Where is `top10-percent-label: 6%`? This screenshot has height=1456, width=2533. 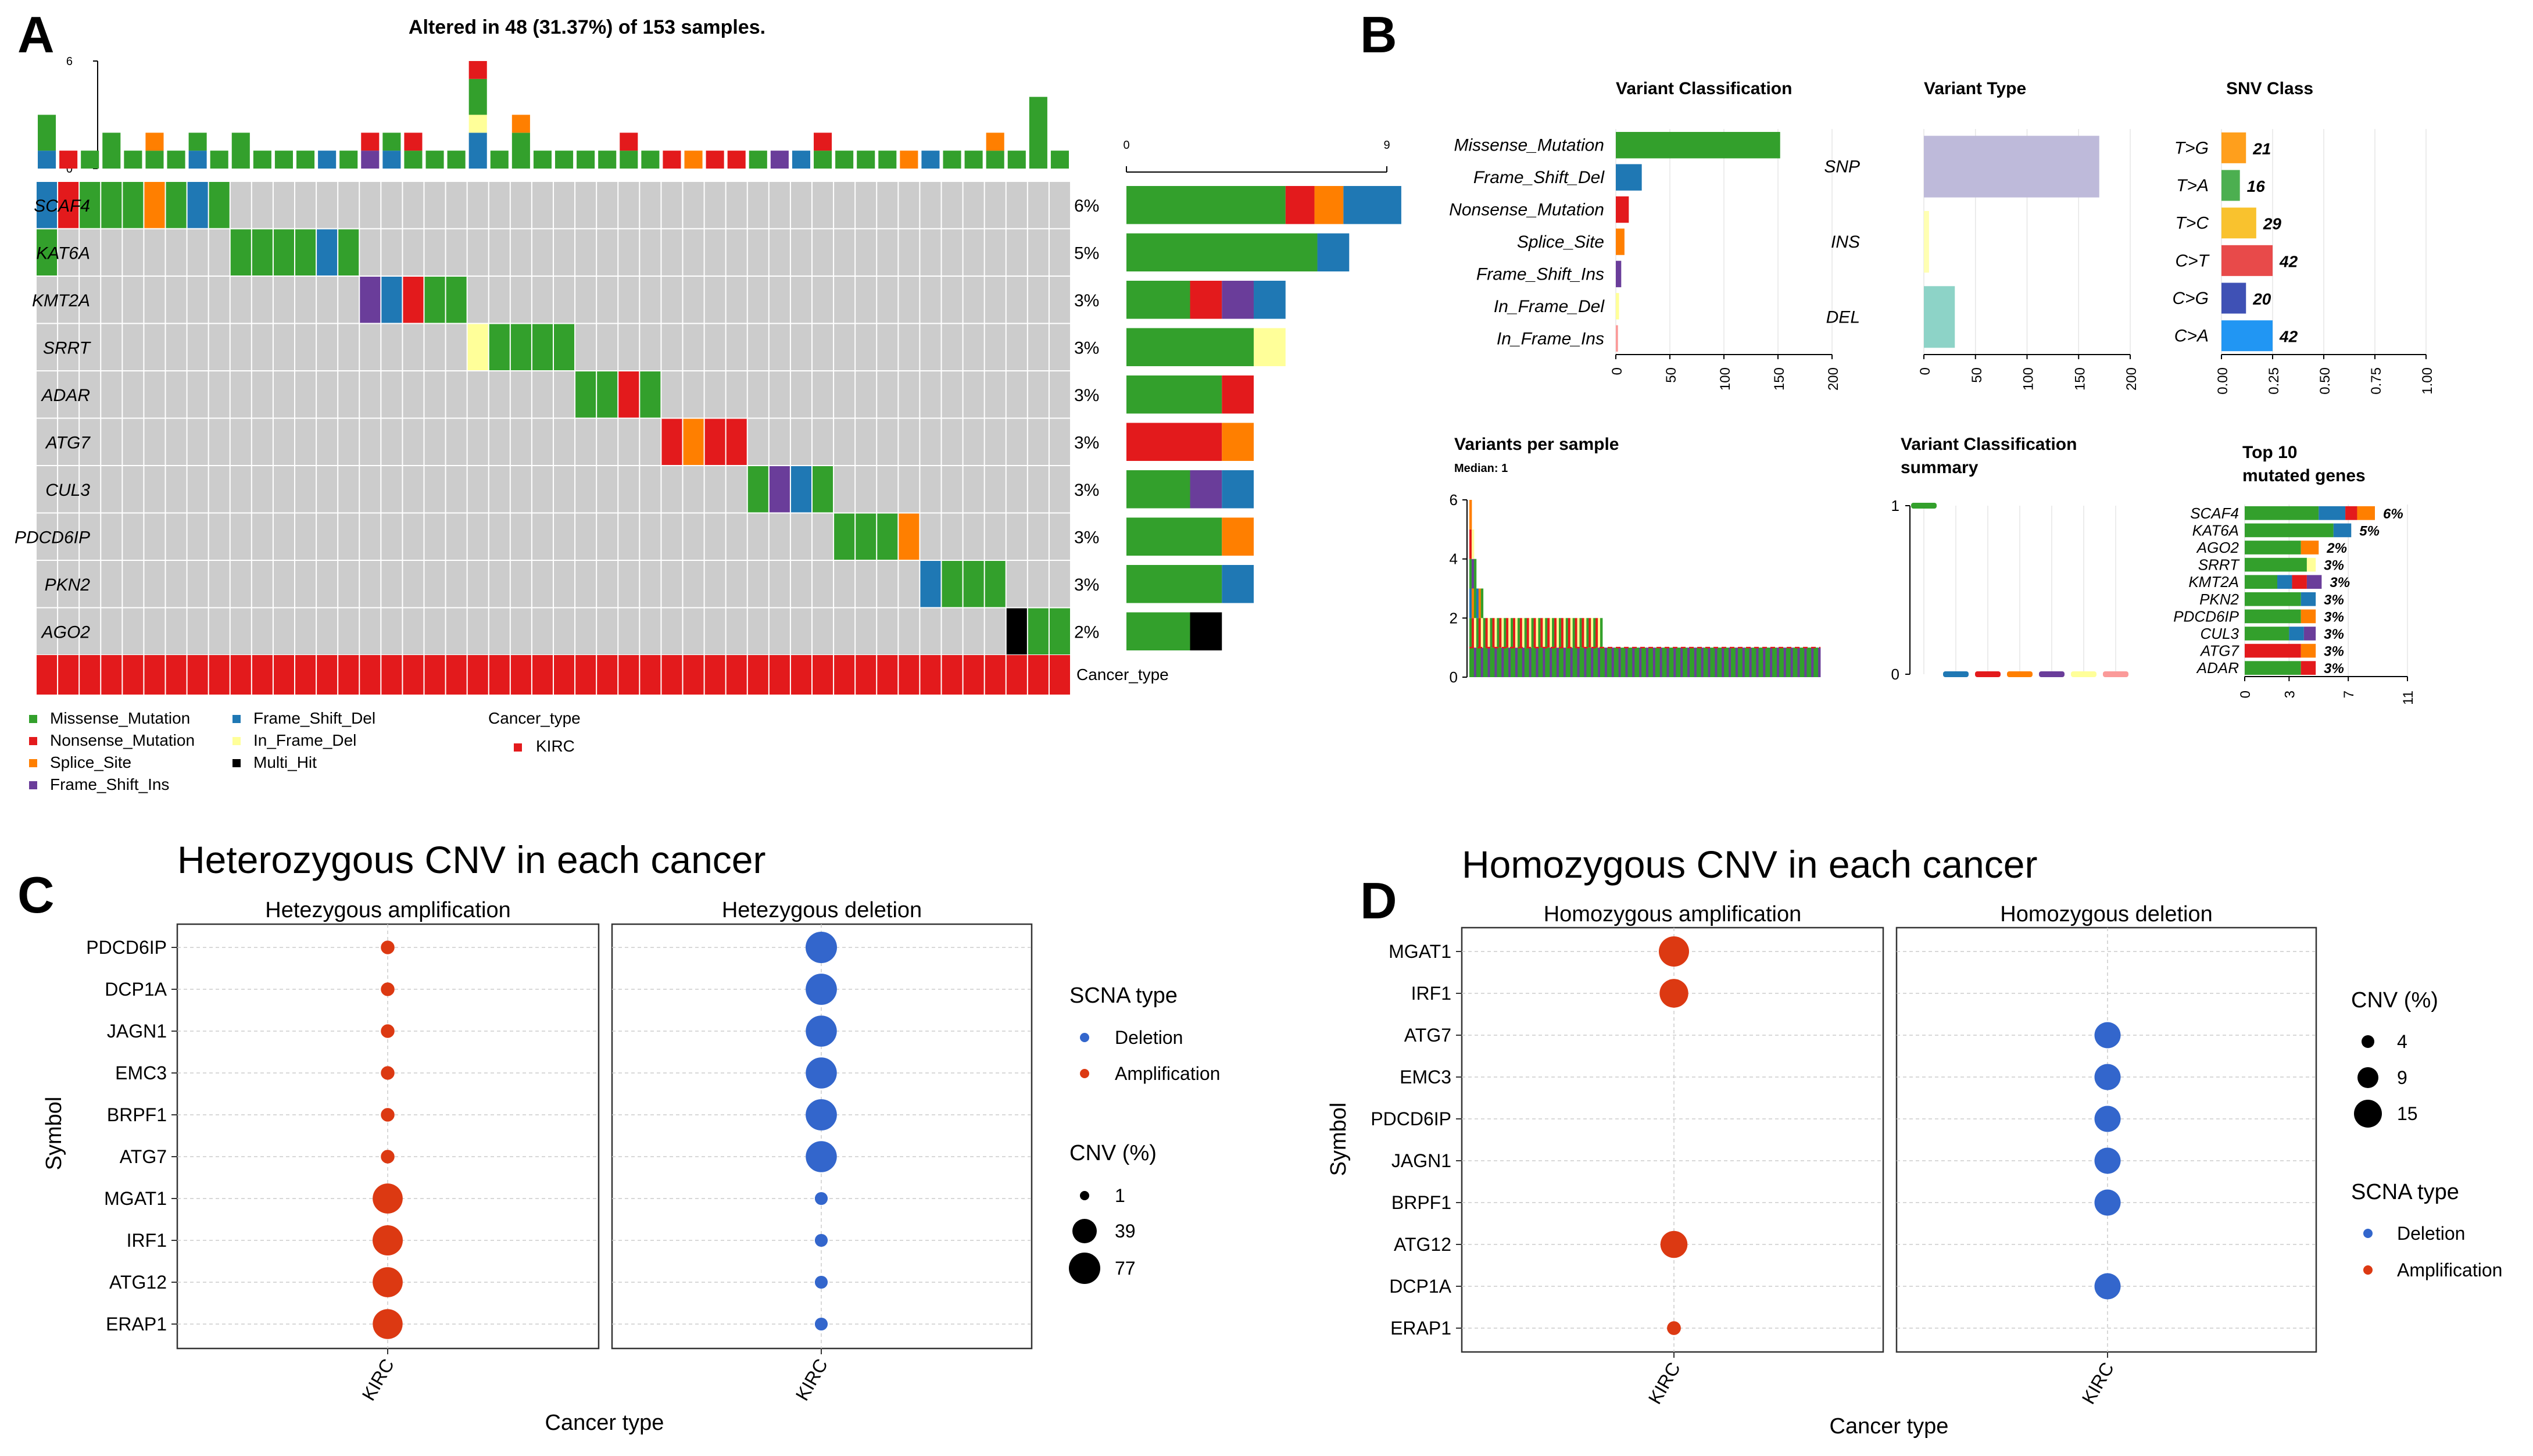 top10-percent-label: 6% is located at coordinates (2393, 514).